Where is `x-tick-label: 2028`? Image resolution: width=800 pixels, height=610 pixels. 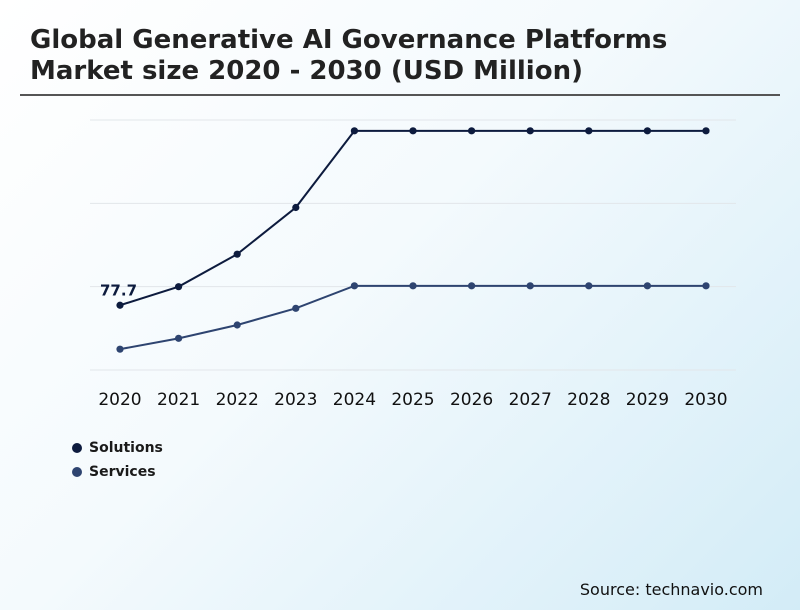 x-tick-label: 2028 is located at coordinates (588, 400).